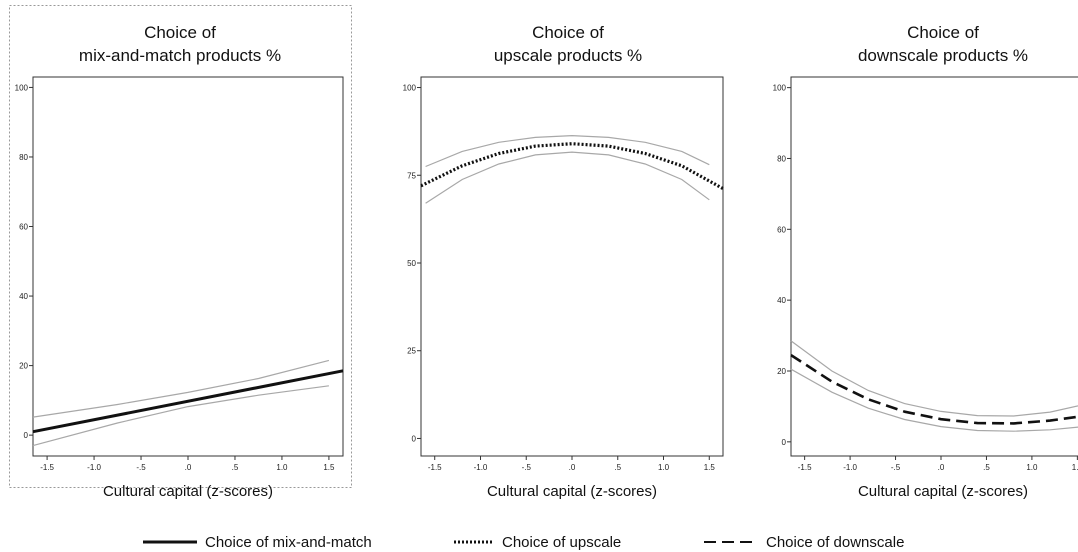 This screenshot has height=552, width=1078. I want to click on legend-label-upscale: Choice of upscale, so click(561, 542).